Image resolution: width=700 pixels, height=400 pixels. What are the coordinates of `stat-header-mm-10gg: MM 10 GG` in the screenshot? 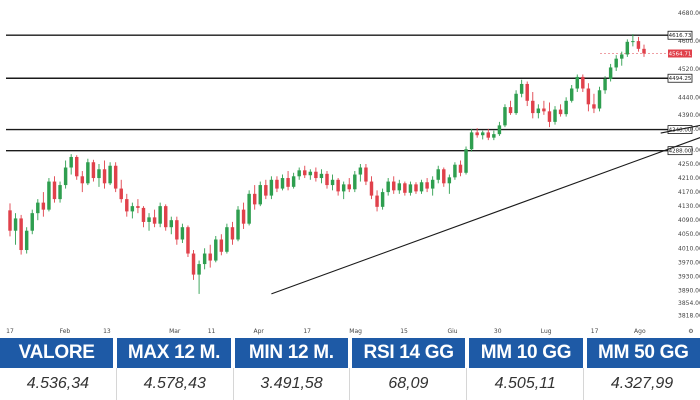 It's located at (528, 353).